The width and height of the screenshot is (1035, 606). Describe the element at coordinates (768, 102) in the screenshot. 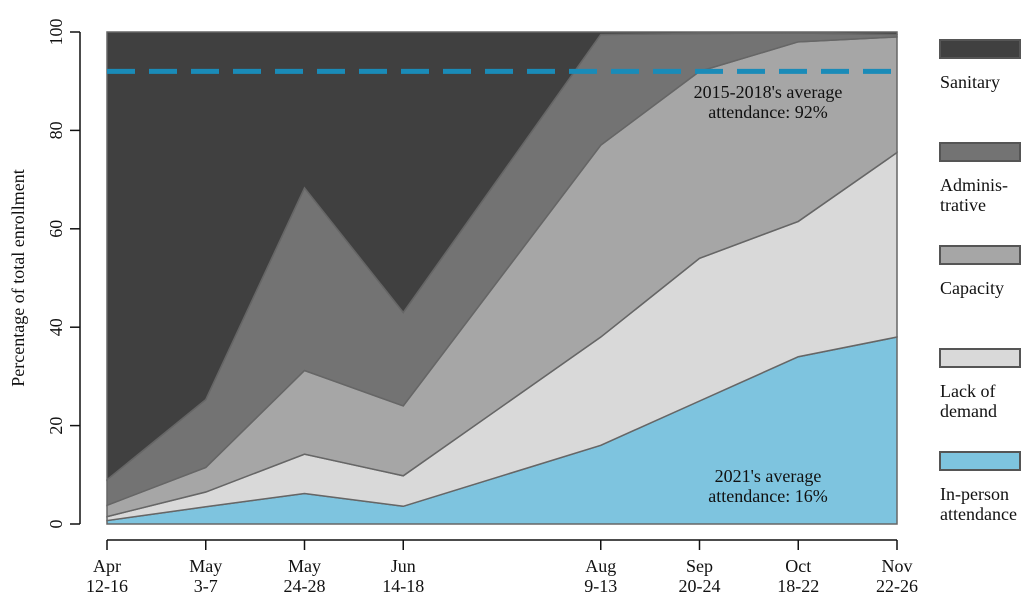

I see `reference-label: 2015-2018's average attendance: 92%` at that location.